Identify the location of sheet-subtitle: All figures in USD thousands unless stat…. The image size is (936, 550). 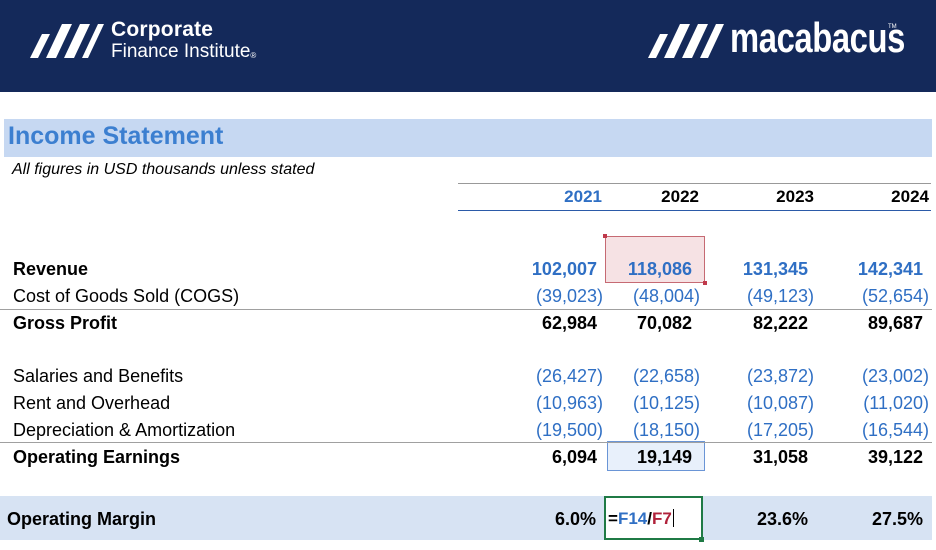
(163, 169).